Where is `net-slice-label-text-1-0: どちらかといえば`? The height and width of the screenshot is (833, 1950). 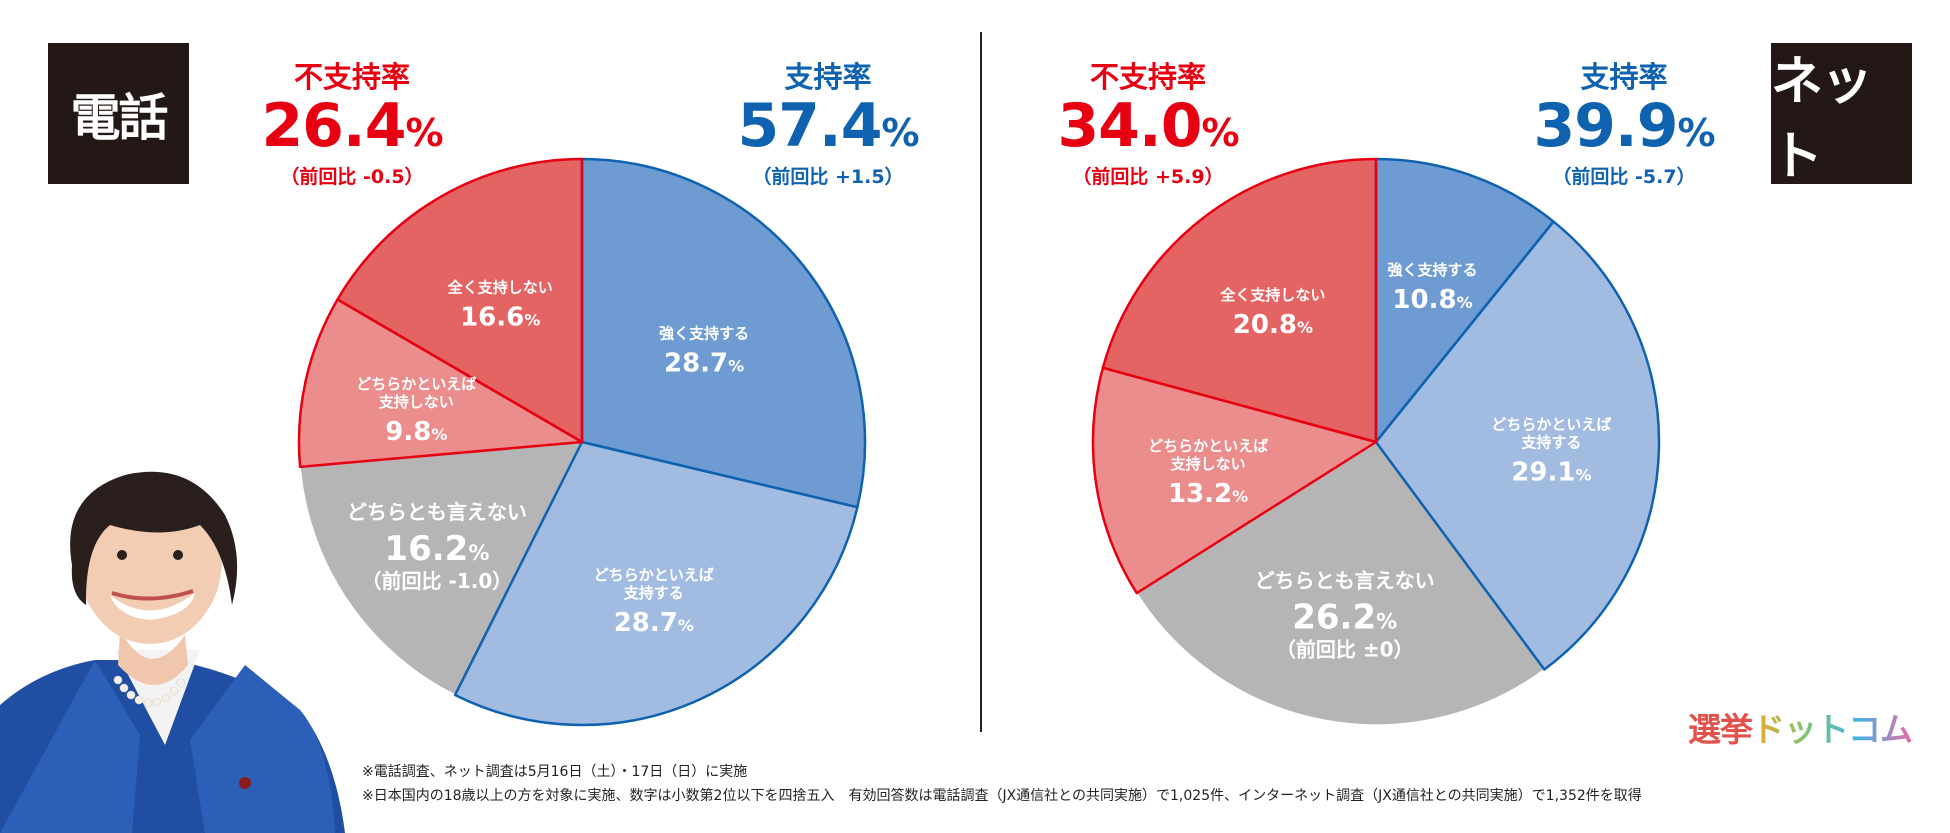
net-slice-label-text-1-0: どちらかといえば is located at coordinates (1551, 425).